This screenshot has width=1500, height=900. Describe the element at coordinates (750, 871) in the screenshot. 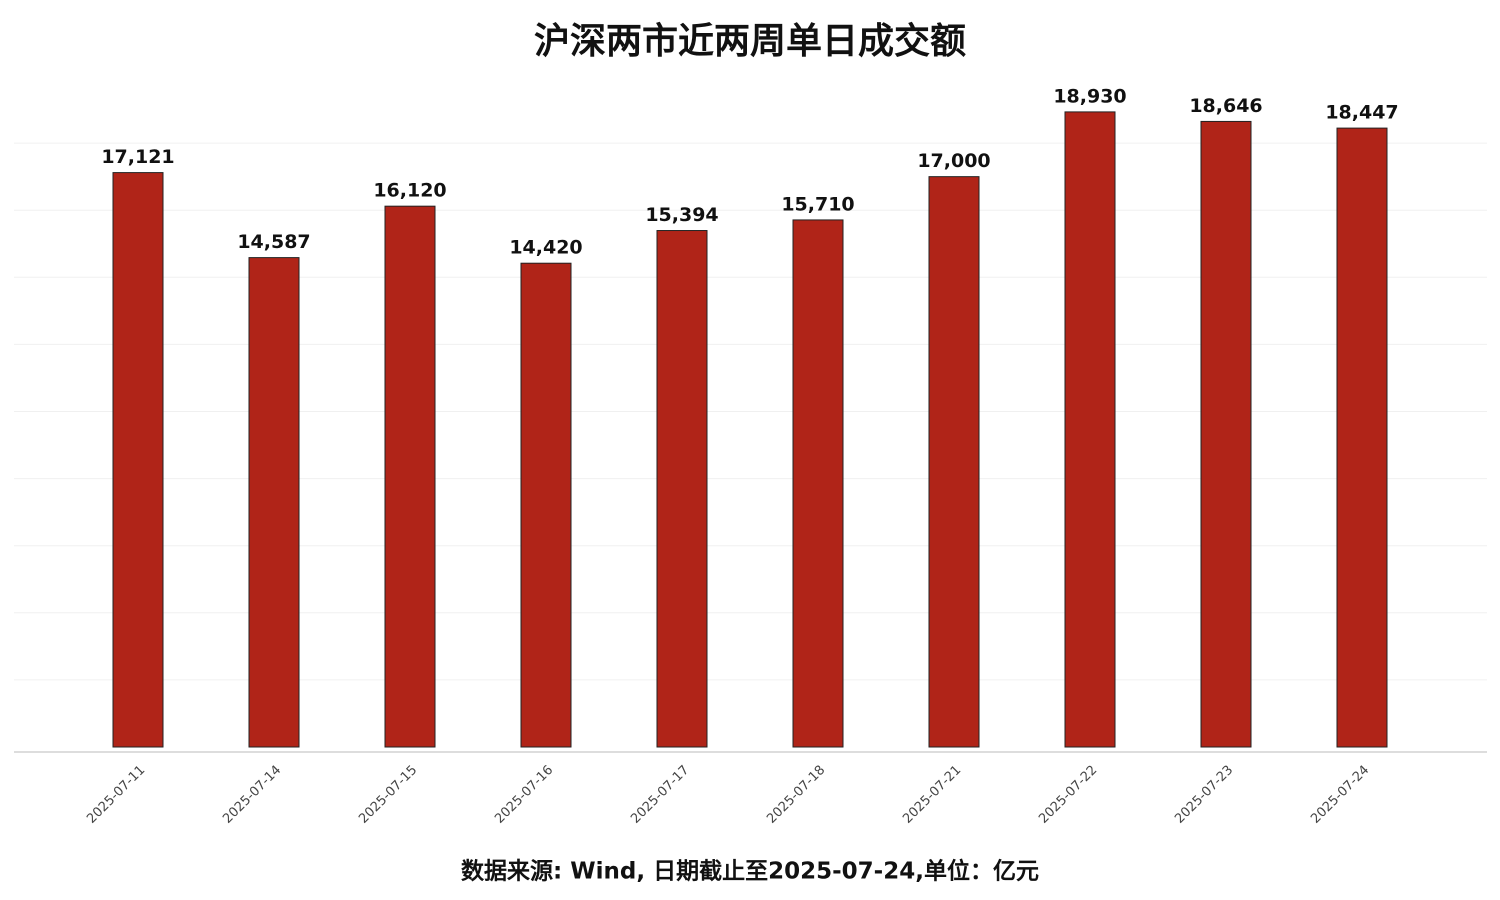

I see `footnote: 数据来源: Wind, 日期截止至2025-07-24,单位：亿元` at that location.